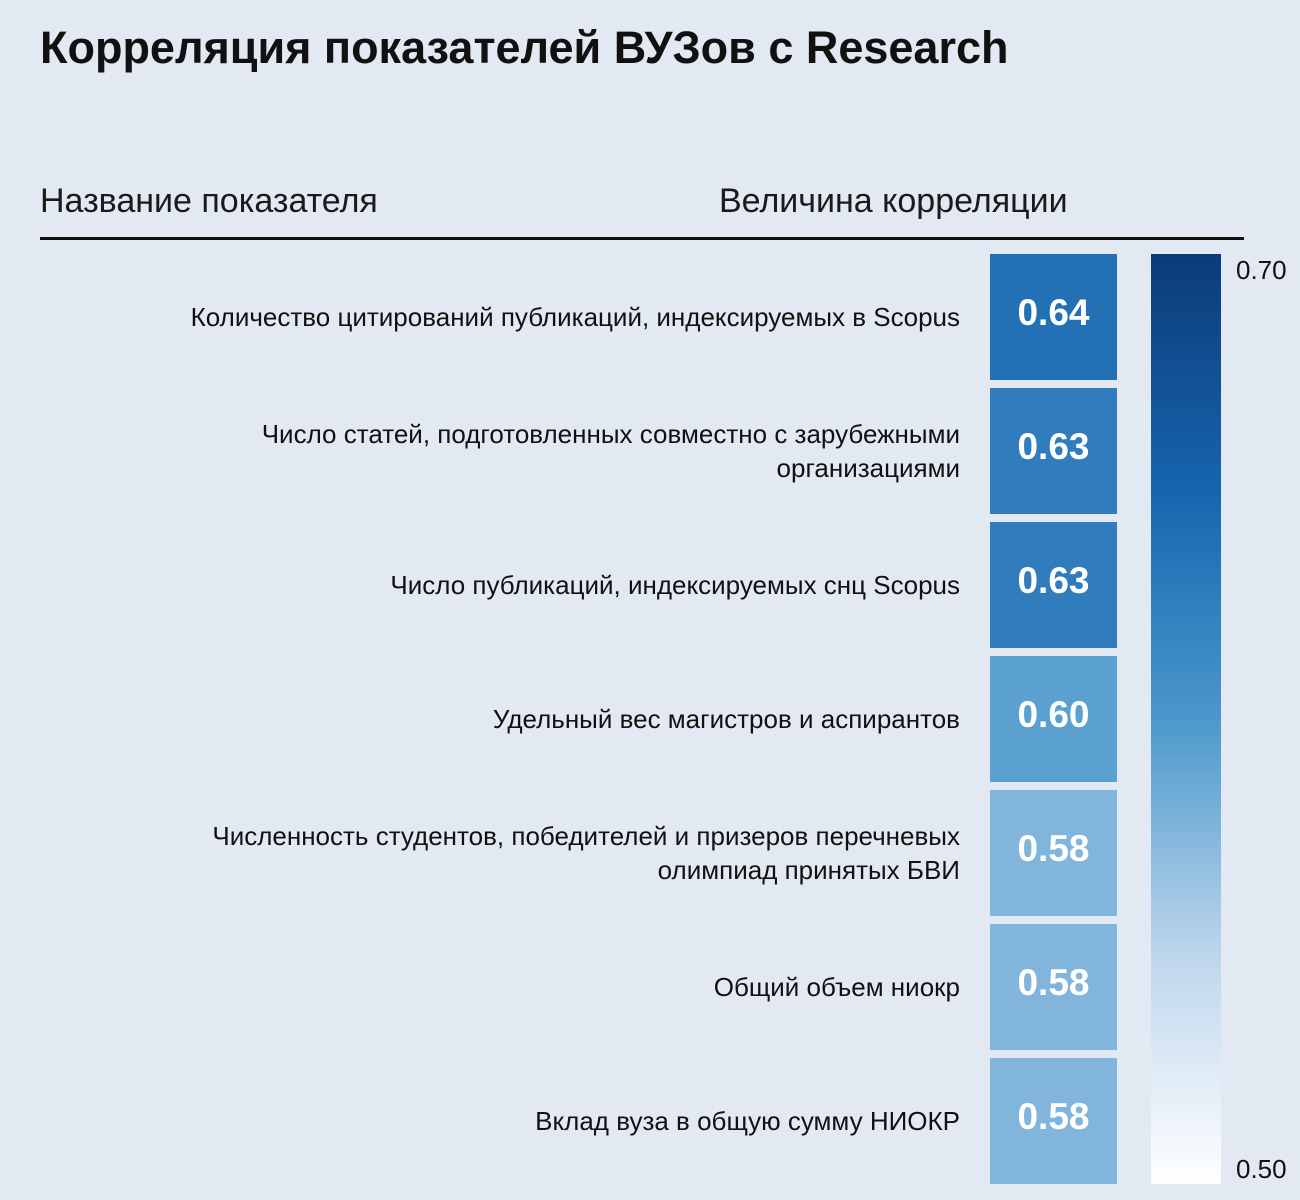 Image resolution: width=1300 pixels, height=1200 pixels. What do you see at coordinates (209, 201) in the screenshot?
I see `indicator-name-header: Название показателя` at bounding box center [209, 201].